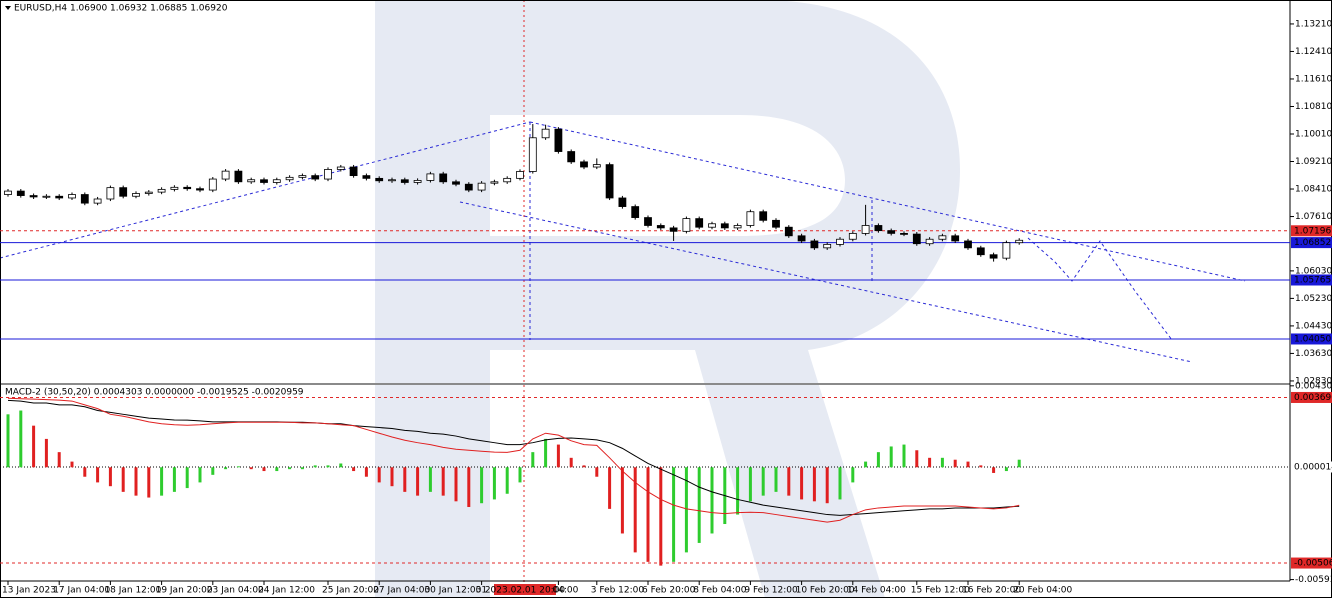  What do you see at coordinates (1313, 271) in the screenshot?
I see `y-tick-label: 1.06030` at bounding box center [1313, 271].